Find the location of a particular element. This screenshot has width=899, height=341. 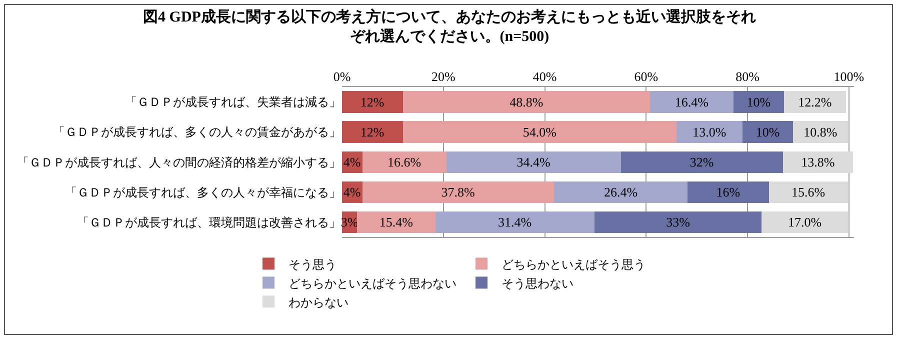

data-label: 32% is located at coordinates (702, 162).